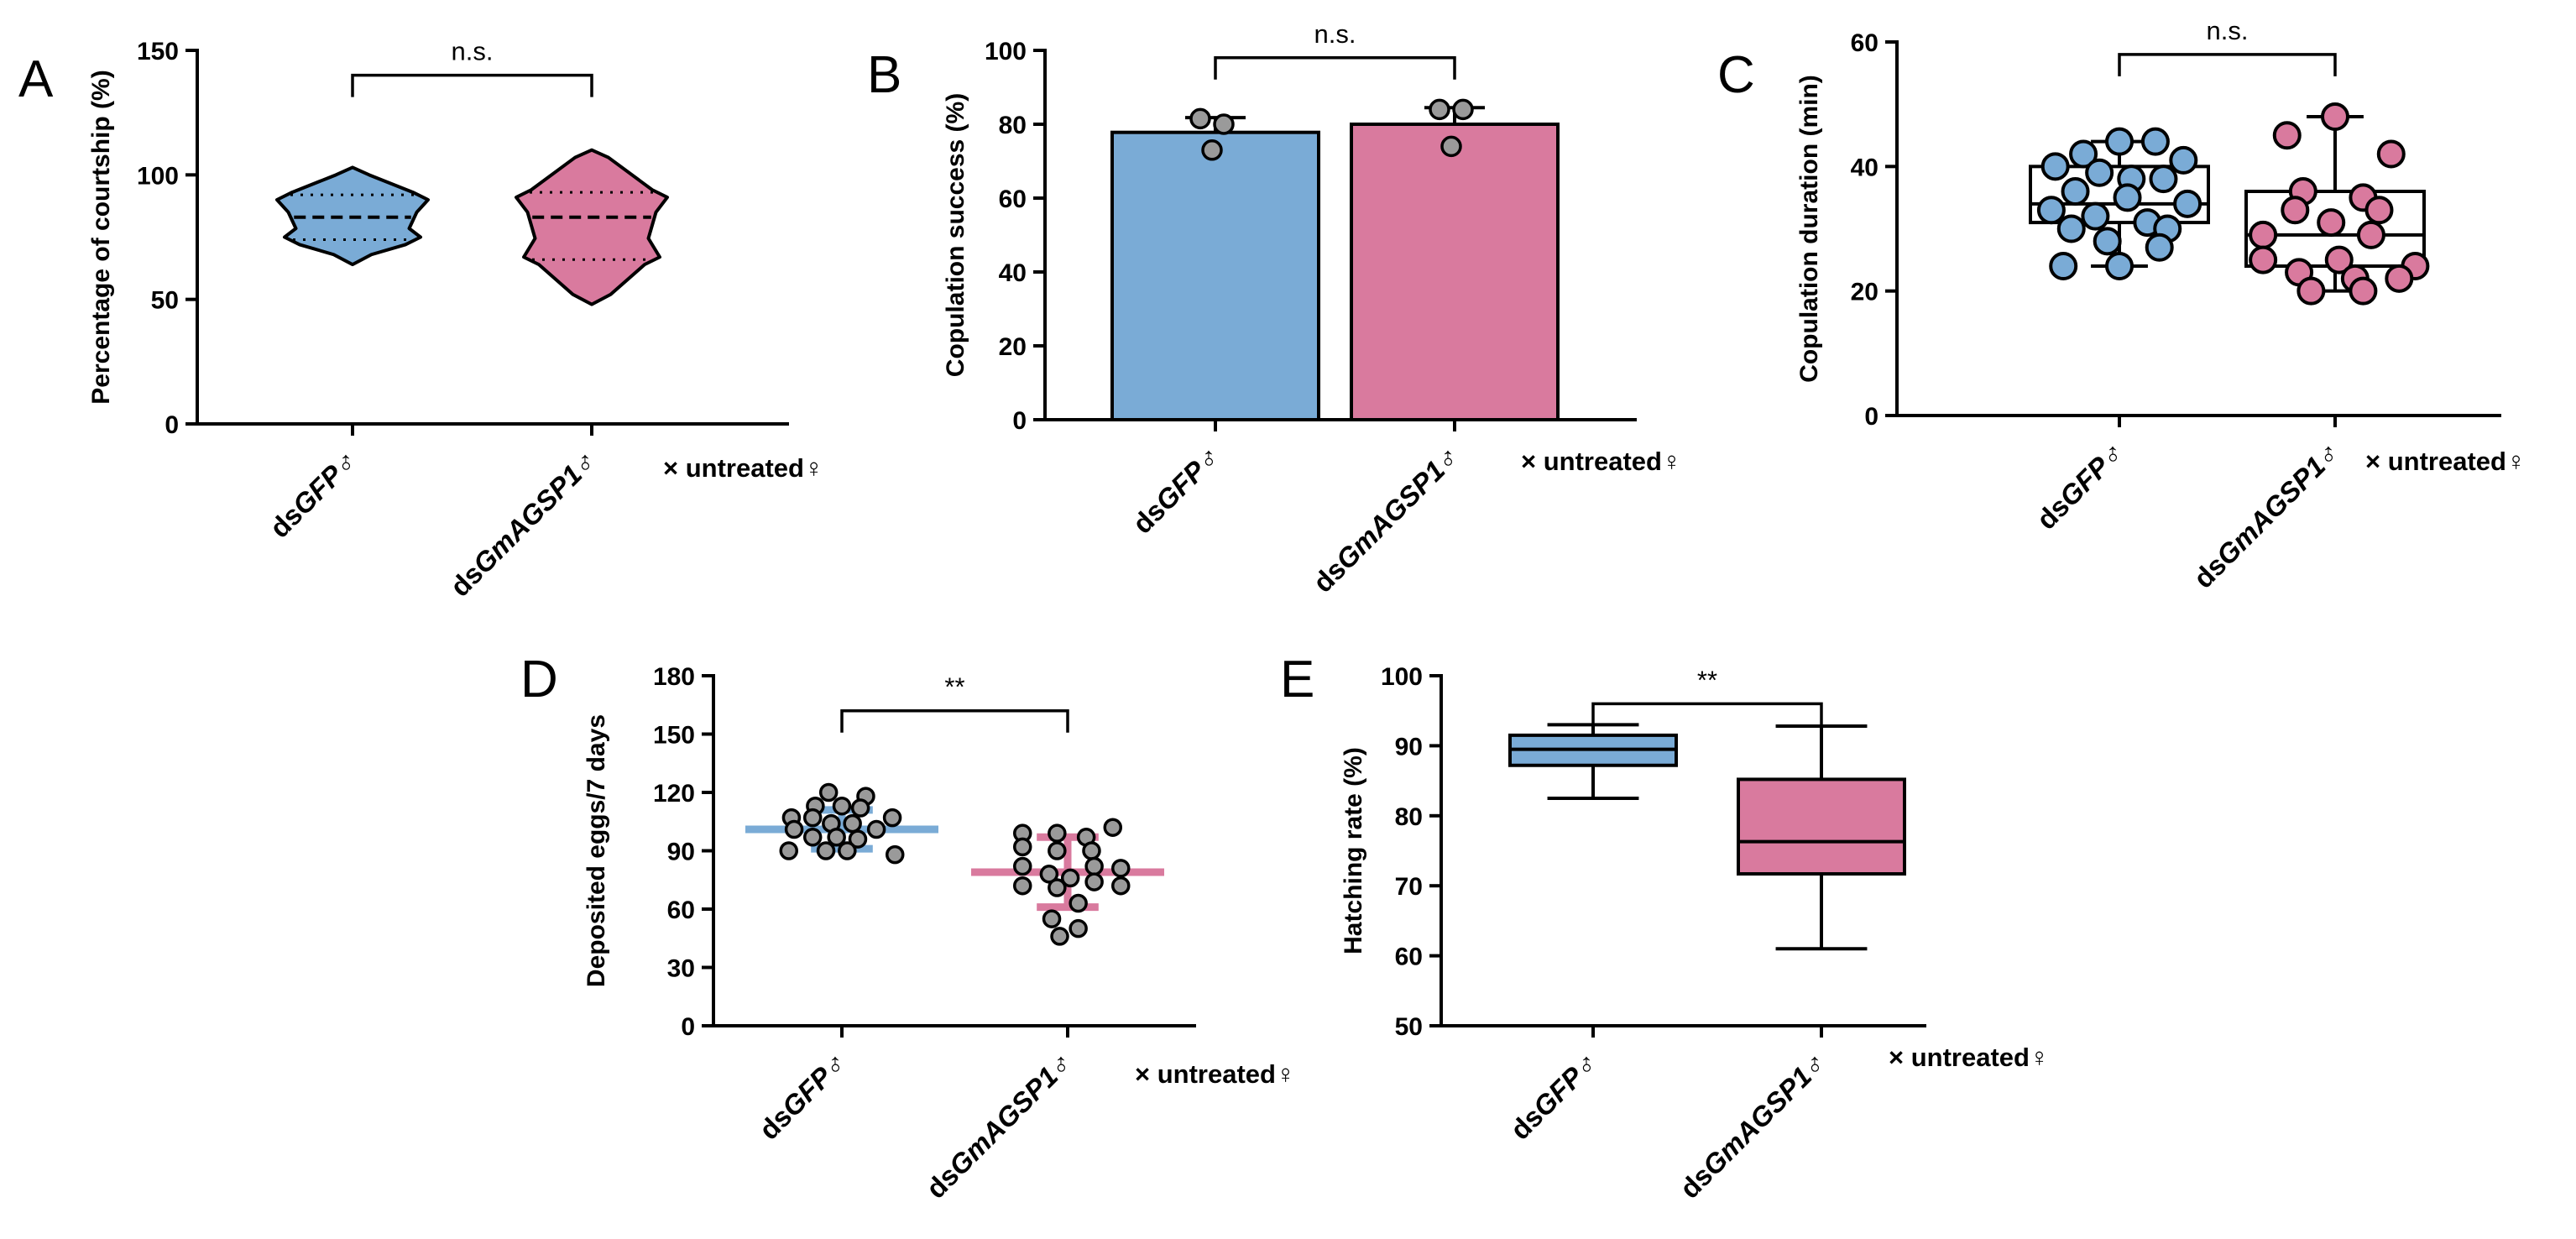  Describe the element at coordinates (1707, 714) in the screenshot. I see `significance-bracket-E` at that location.